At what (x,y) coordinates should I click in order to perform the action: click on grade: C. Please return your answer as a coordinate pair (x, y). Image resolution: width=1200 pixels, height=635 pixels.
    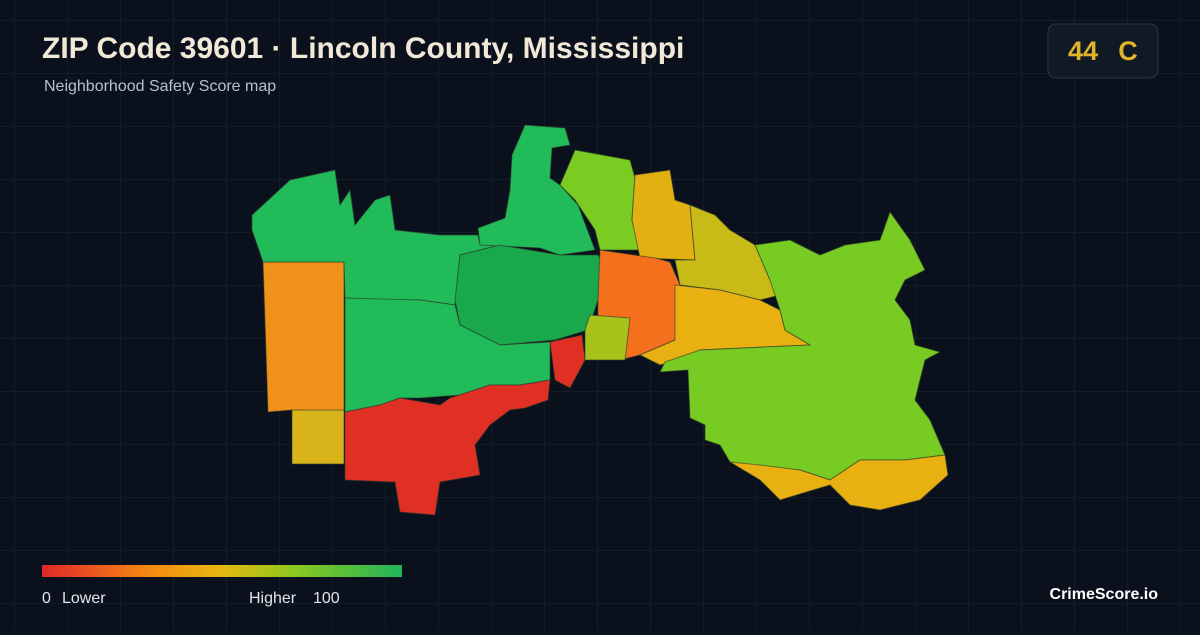
    Looking at the image, I should click on (1128, 51).